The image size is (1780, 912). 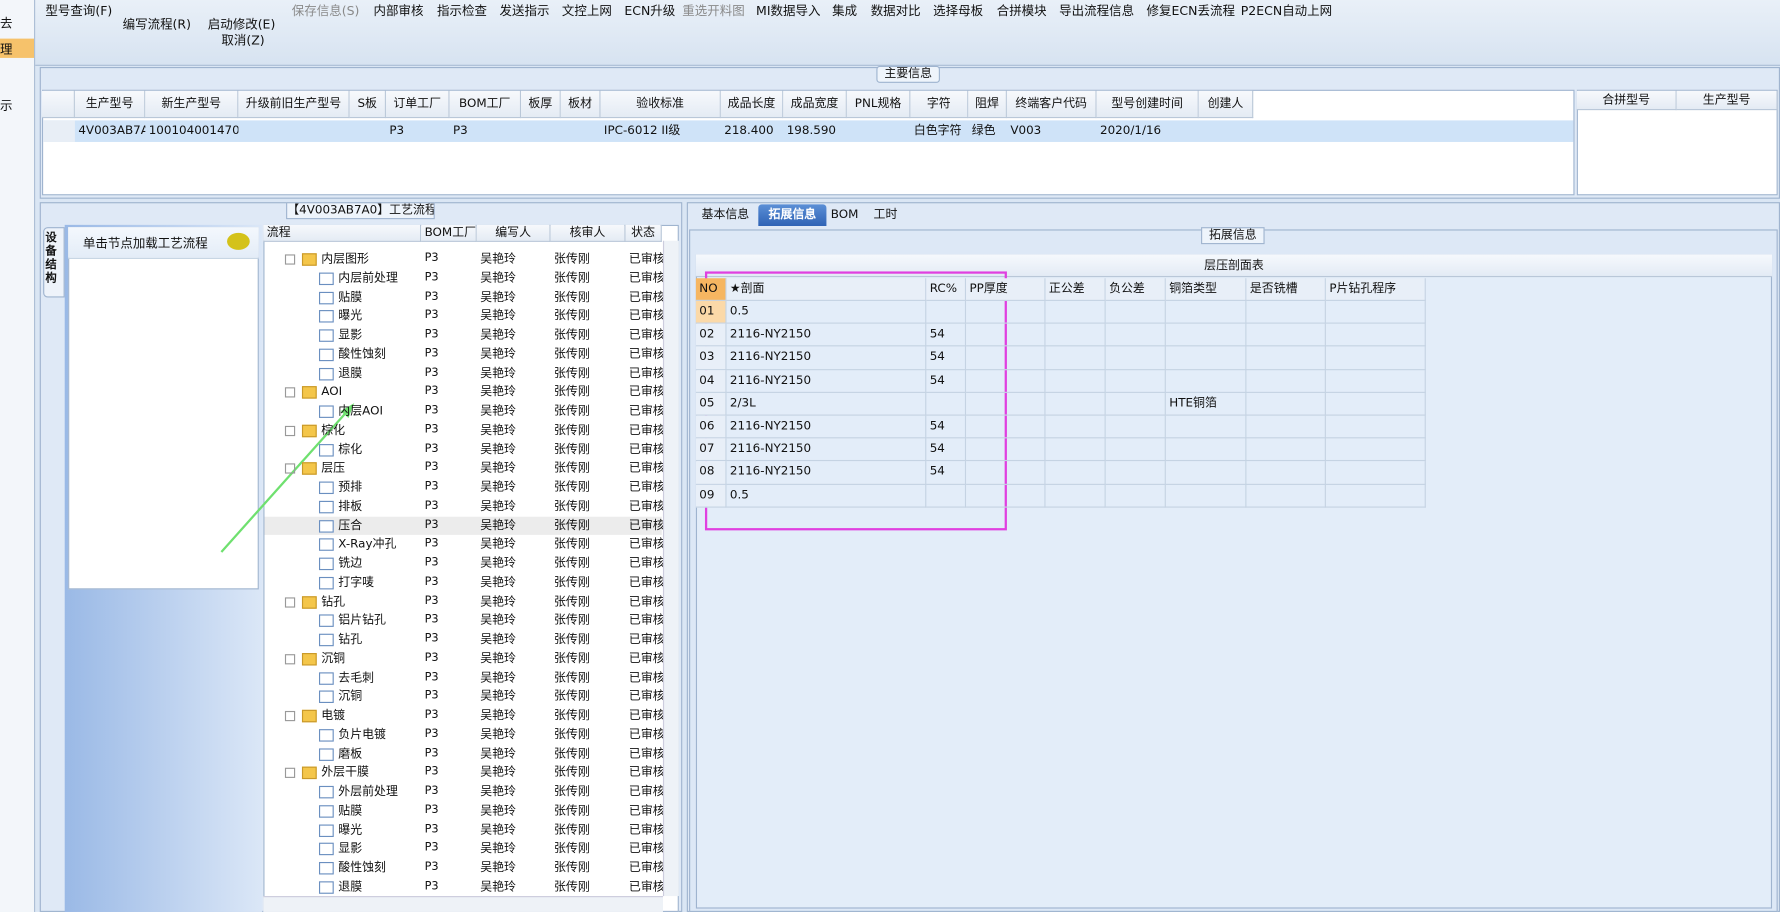 I want to click on column-header: S板, so click(x=367, y=104).